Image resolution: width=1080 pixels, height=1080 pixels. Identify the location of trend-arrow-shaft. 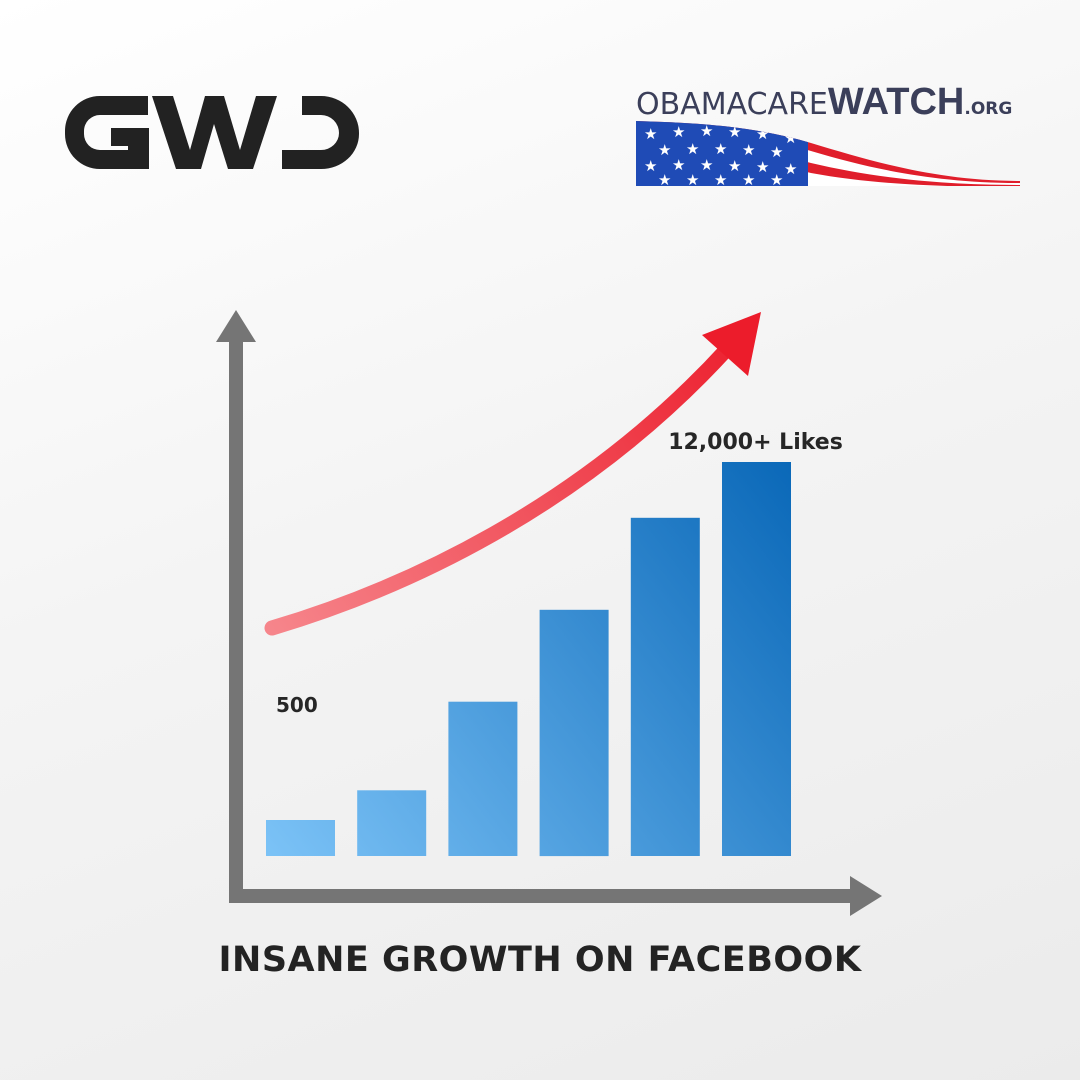
(500, 488).